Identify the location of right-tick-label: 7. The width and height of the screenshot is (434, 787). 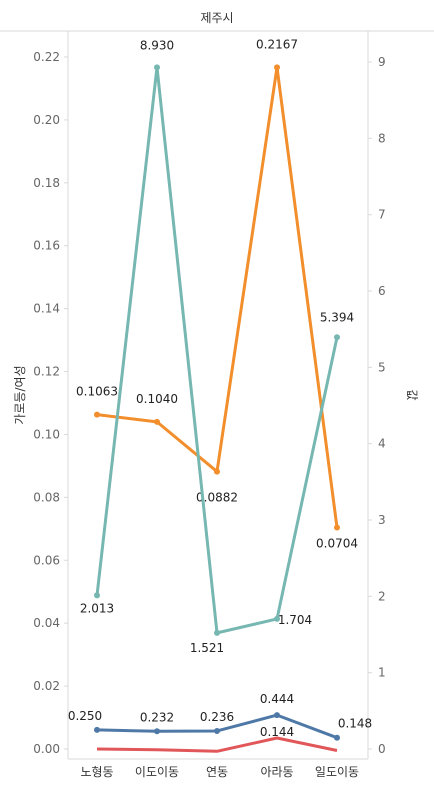
(382, 215).